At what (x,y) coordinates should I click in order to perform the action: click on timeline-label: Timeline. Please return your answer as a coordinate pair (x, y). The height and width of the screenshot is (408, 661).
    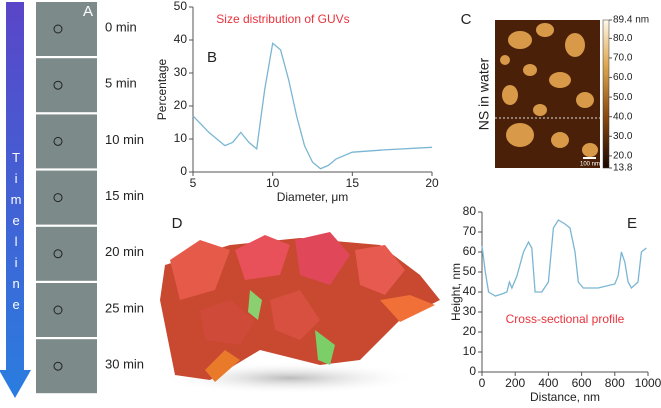
    Looking at the image, I should click on (16, 234).